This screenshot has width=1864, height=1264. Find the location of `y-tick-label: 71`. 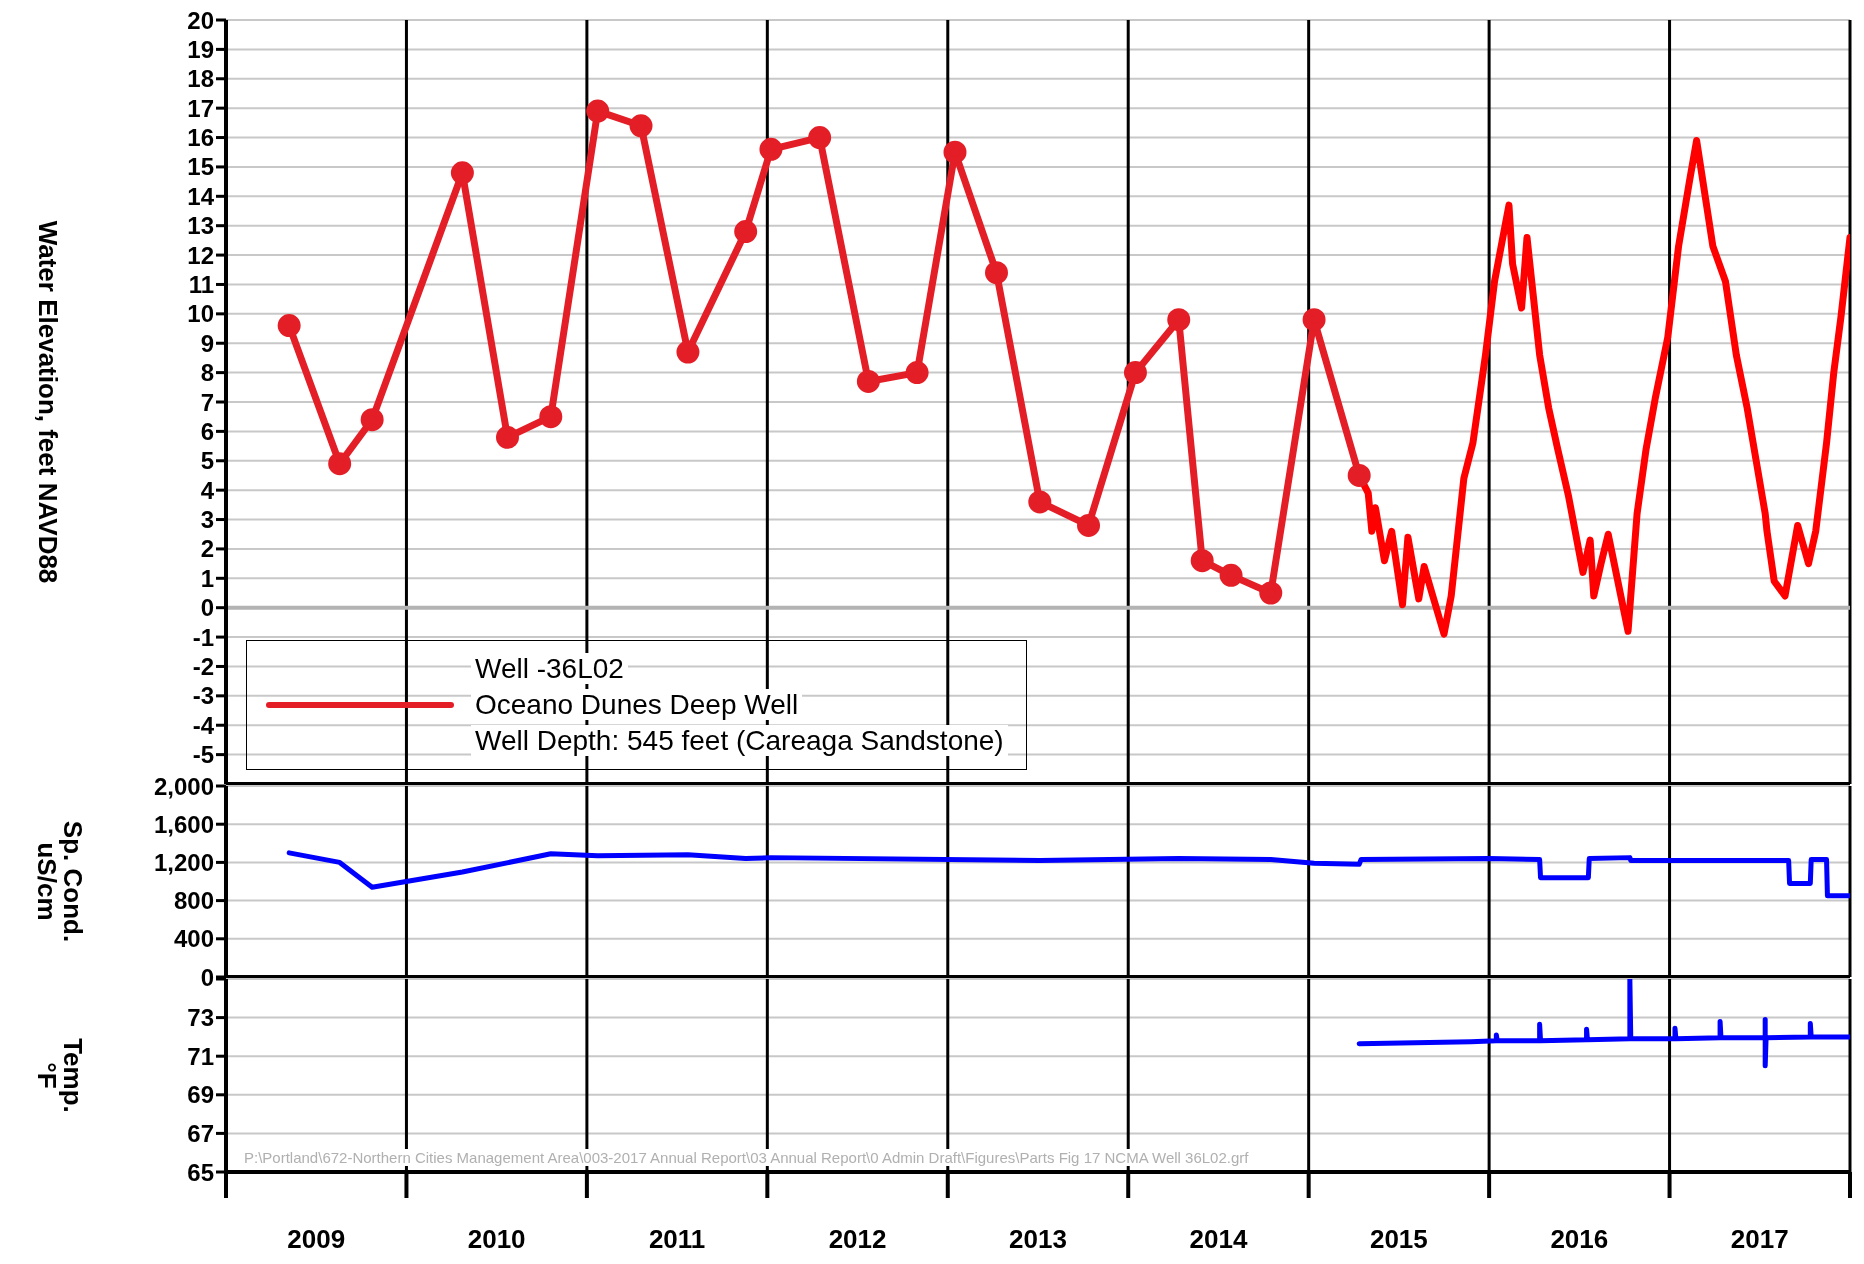

y-tick-label: 71 is located at coordinates (200, 1056).